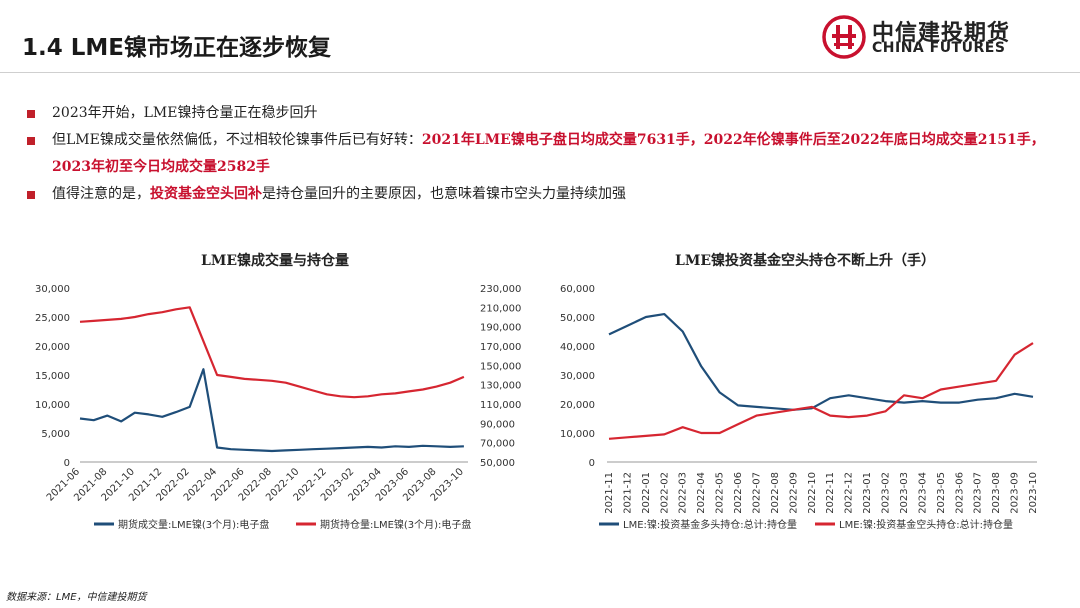  Describe the element at coordinates (444, 194) in the screenshot. I see `bullet-text: 是持仓量回升的主要原因，也意味着镍市空头力量持续加强` at that location.